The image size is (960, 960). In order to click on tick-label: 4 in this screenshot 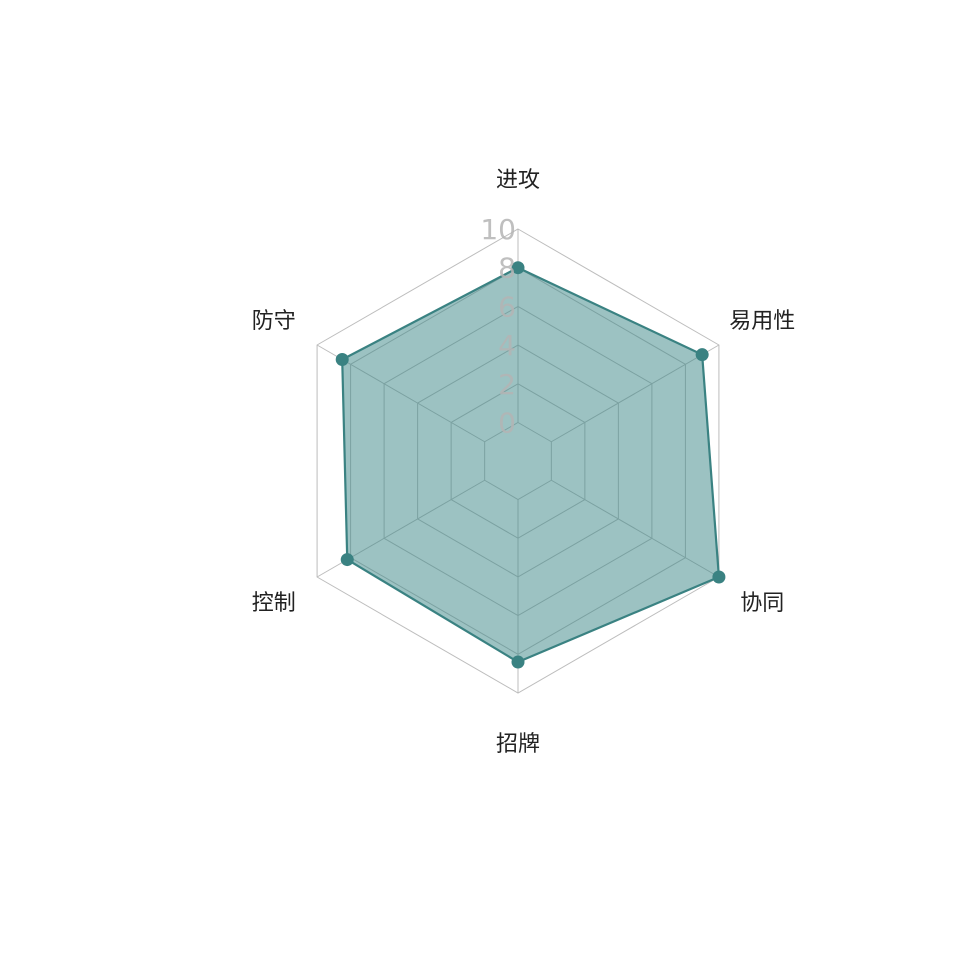, I will do `click(507, 345)`.